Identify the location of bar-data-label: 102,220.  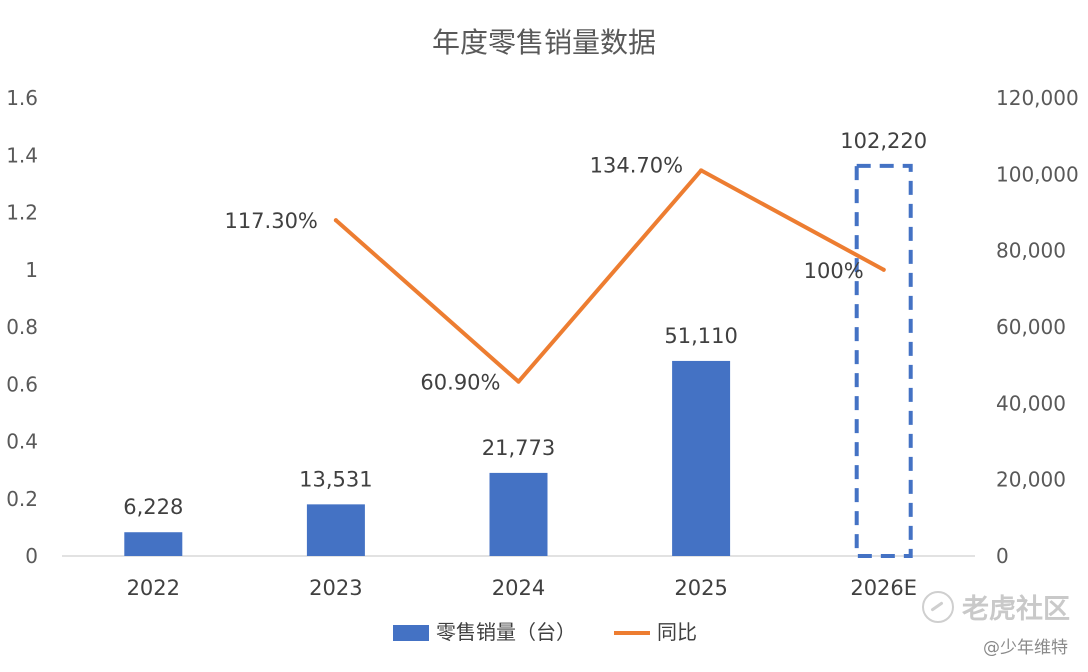
(883, 141).